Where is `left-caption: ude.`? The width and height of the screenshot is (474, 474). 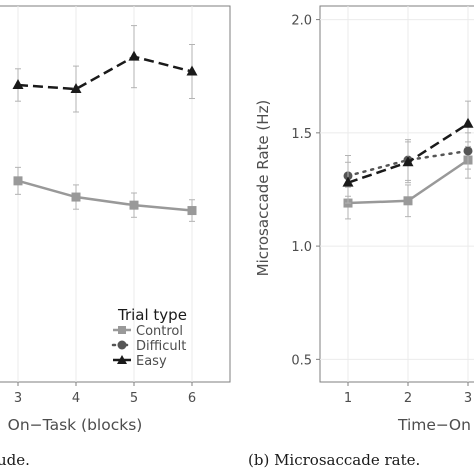 left-caption: ude. is located at coordinates (15, 460).